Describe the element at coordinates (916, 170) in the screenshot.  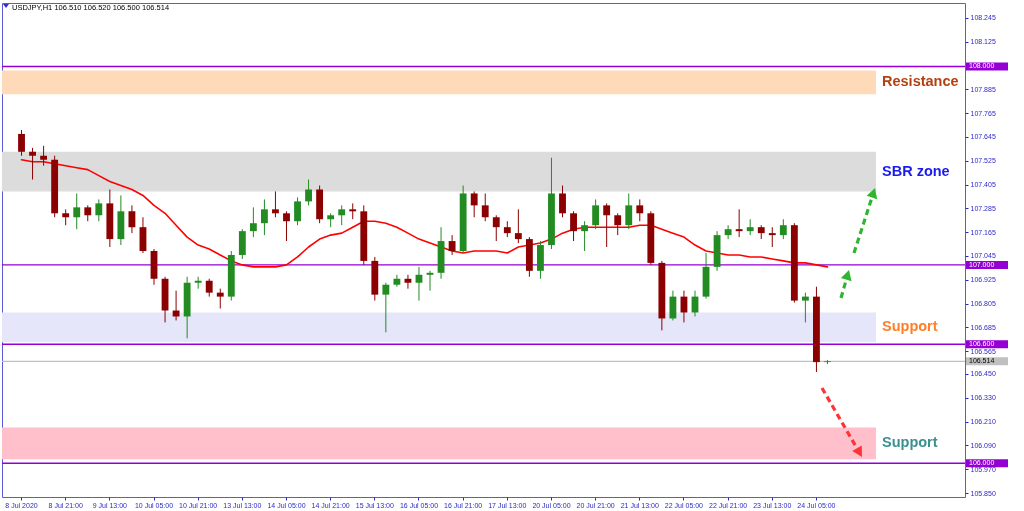
I see `band-label: SBR zone` at that location.